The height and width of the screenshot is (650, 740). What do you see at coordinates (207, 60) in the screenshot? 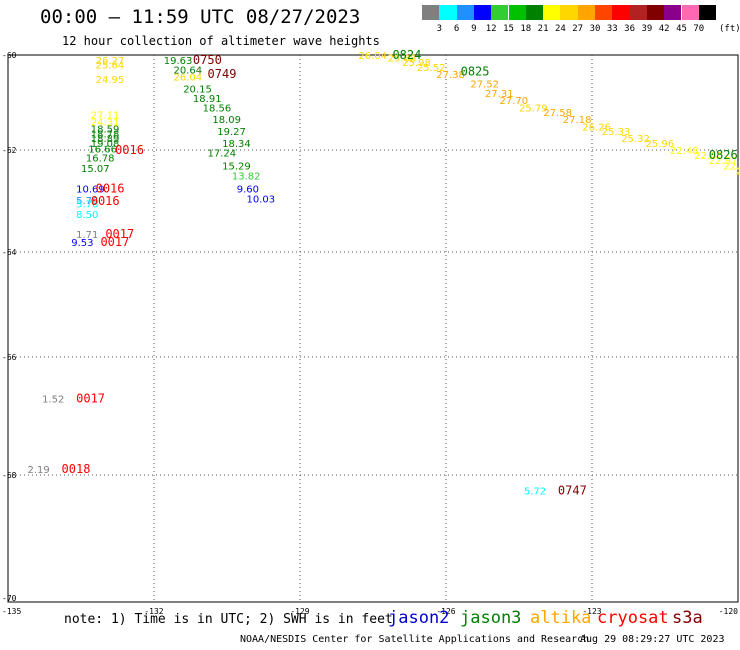
I see `pass-time-label: 0750` at bounding box center [207, 60].